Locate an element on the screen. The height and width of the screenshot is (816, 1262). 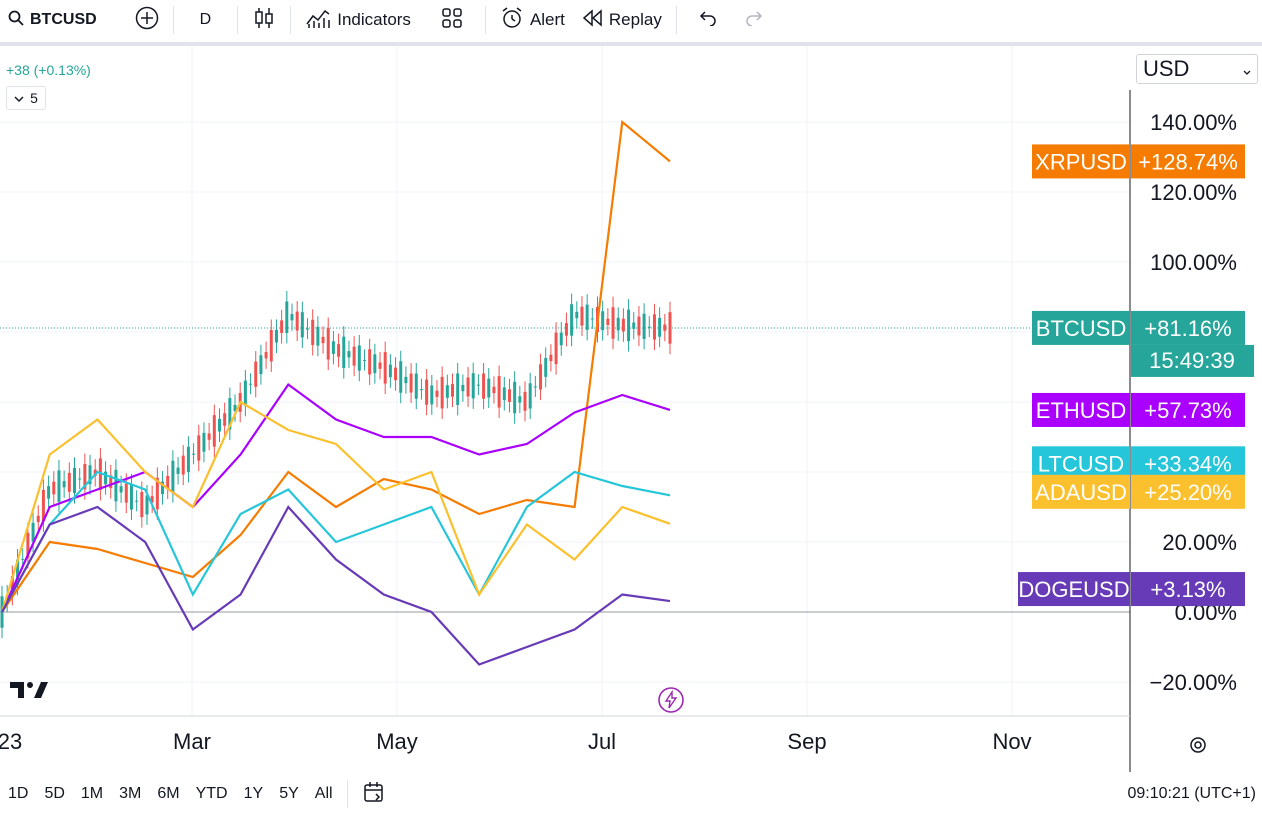
series-name: XRPUSD is located at coordinates (1081, 161).